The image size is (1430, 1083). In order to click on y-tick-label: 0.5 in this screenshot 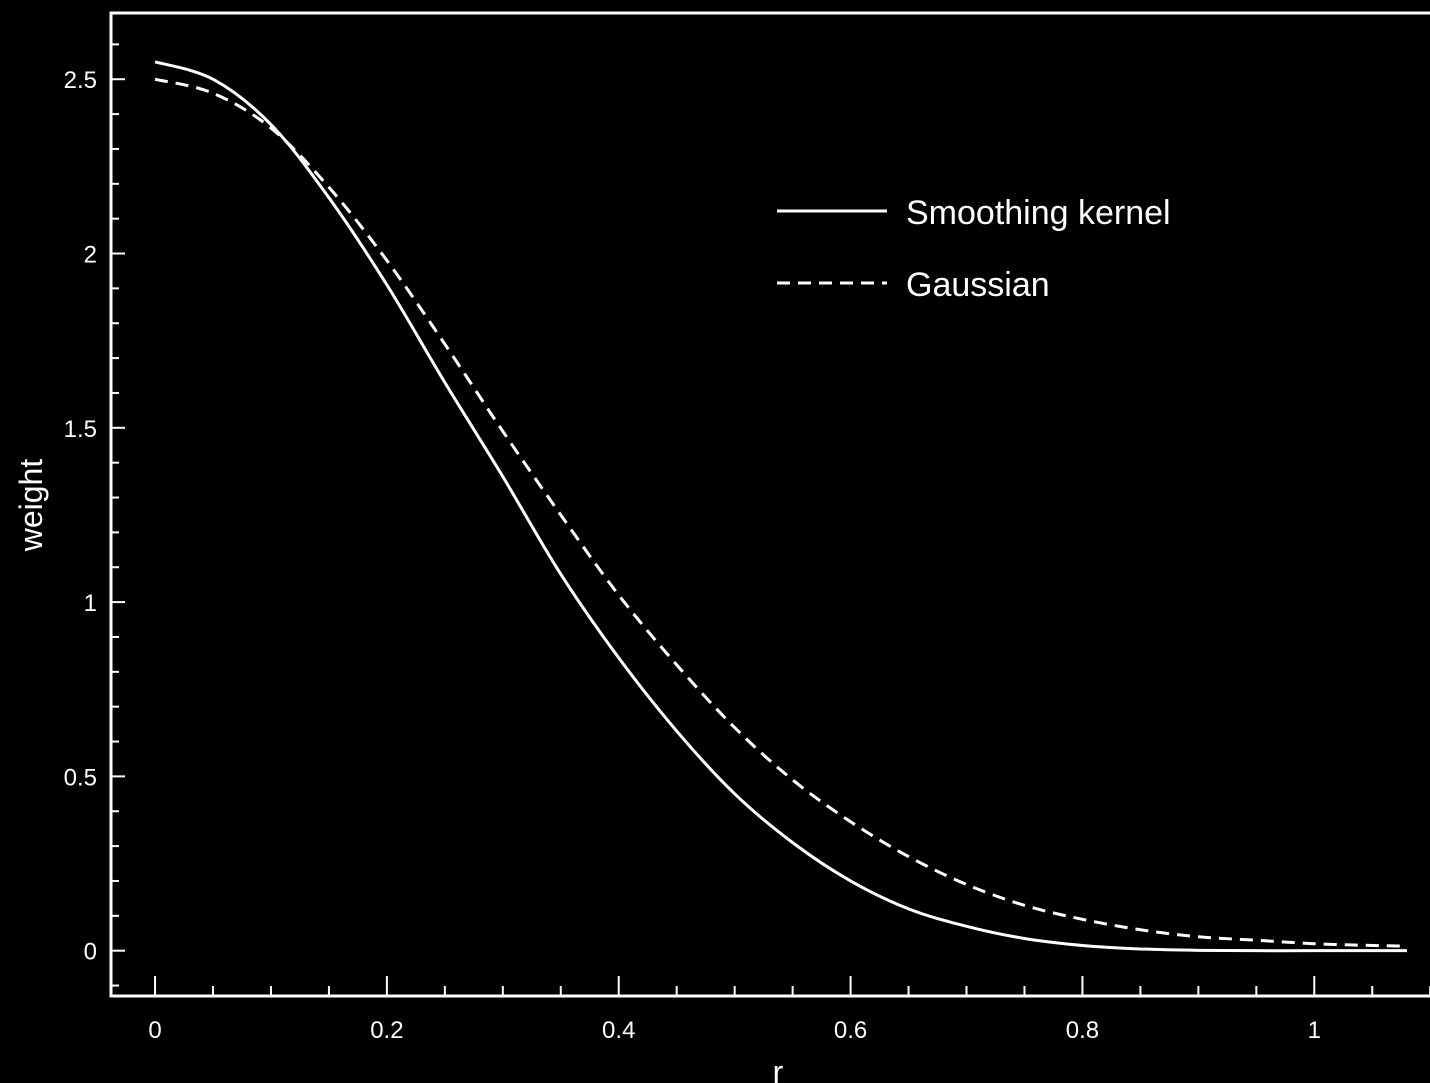, I will do `click(80, 777)`.